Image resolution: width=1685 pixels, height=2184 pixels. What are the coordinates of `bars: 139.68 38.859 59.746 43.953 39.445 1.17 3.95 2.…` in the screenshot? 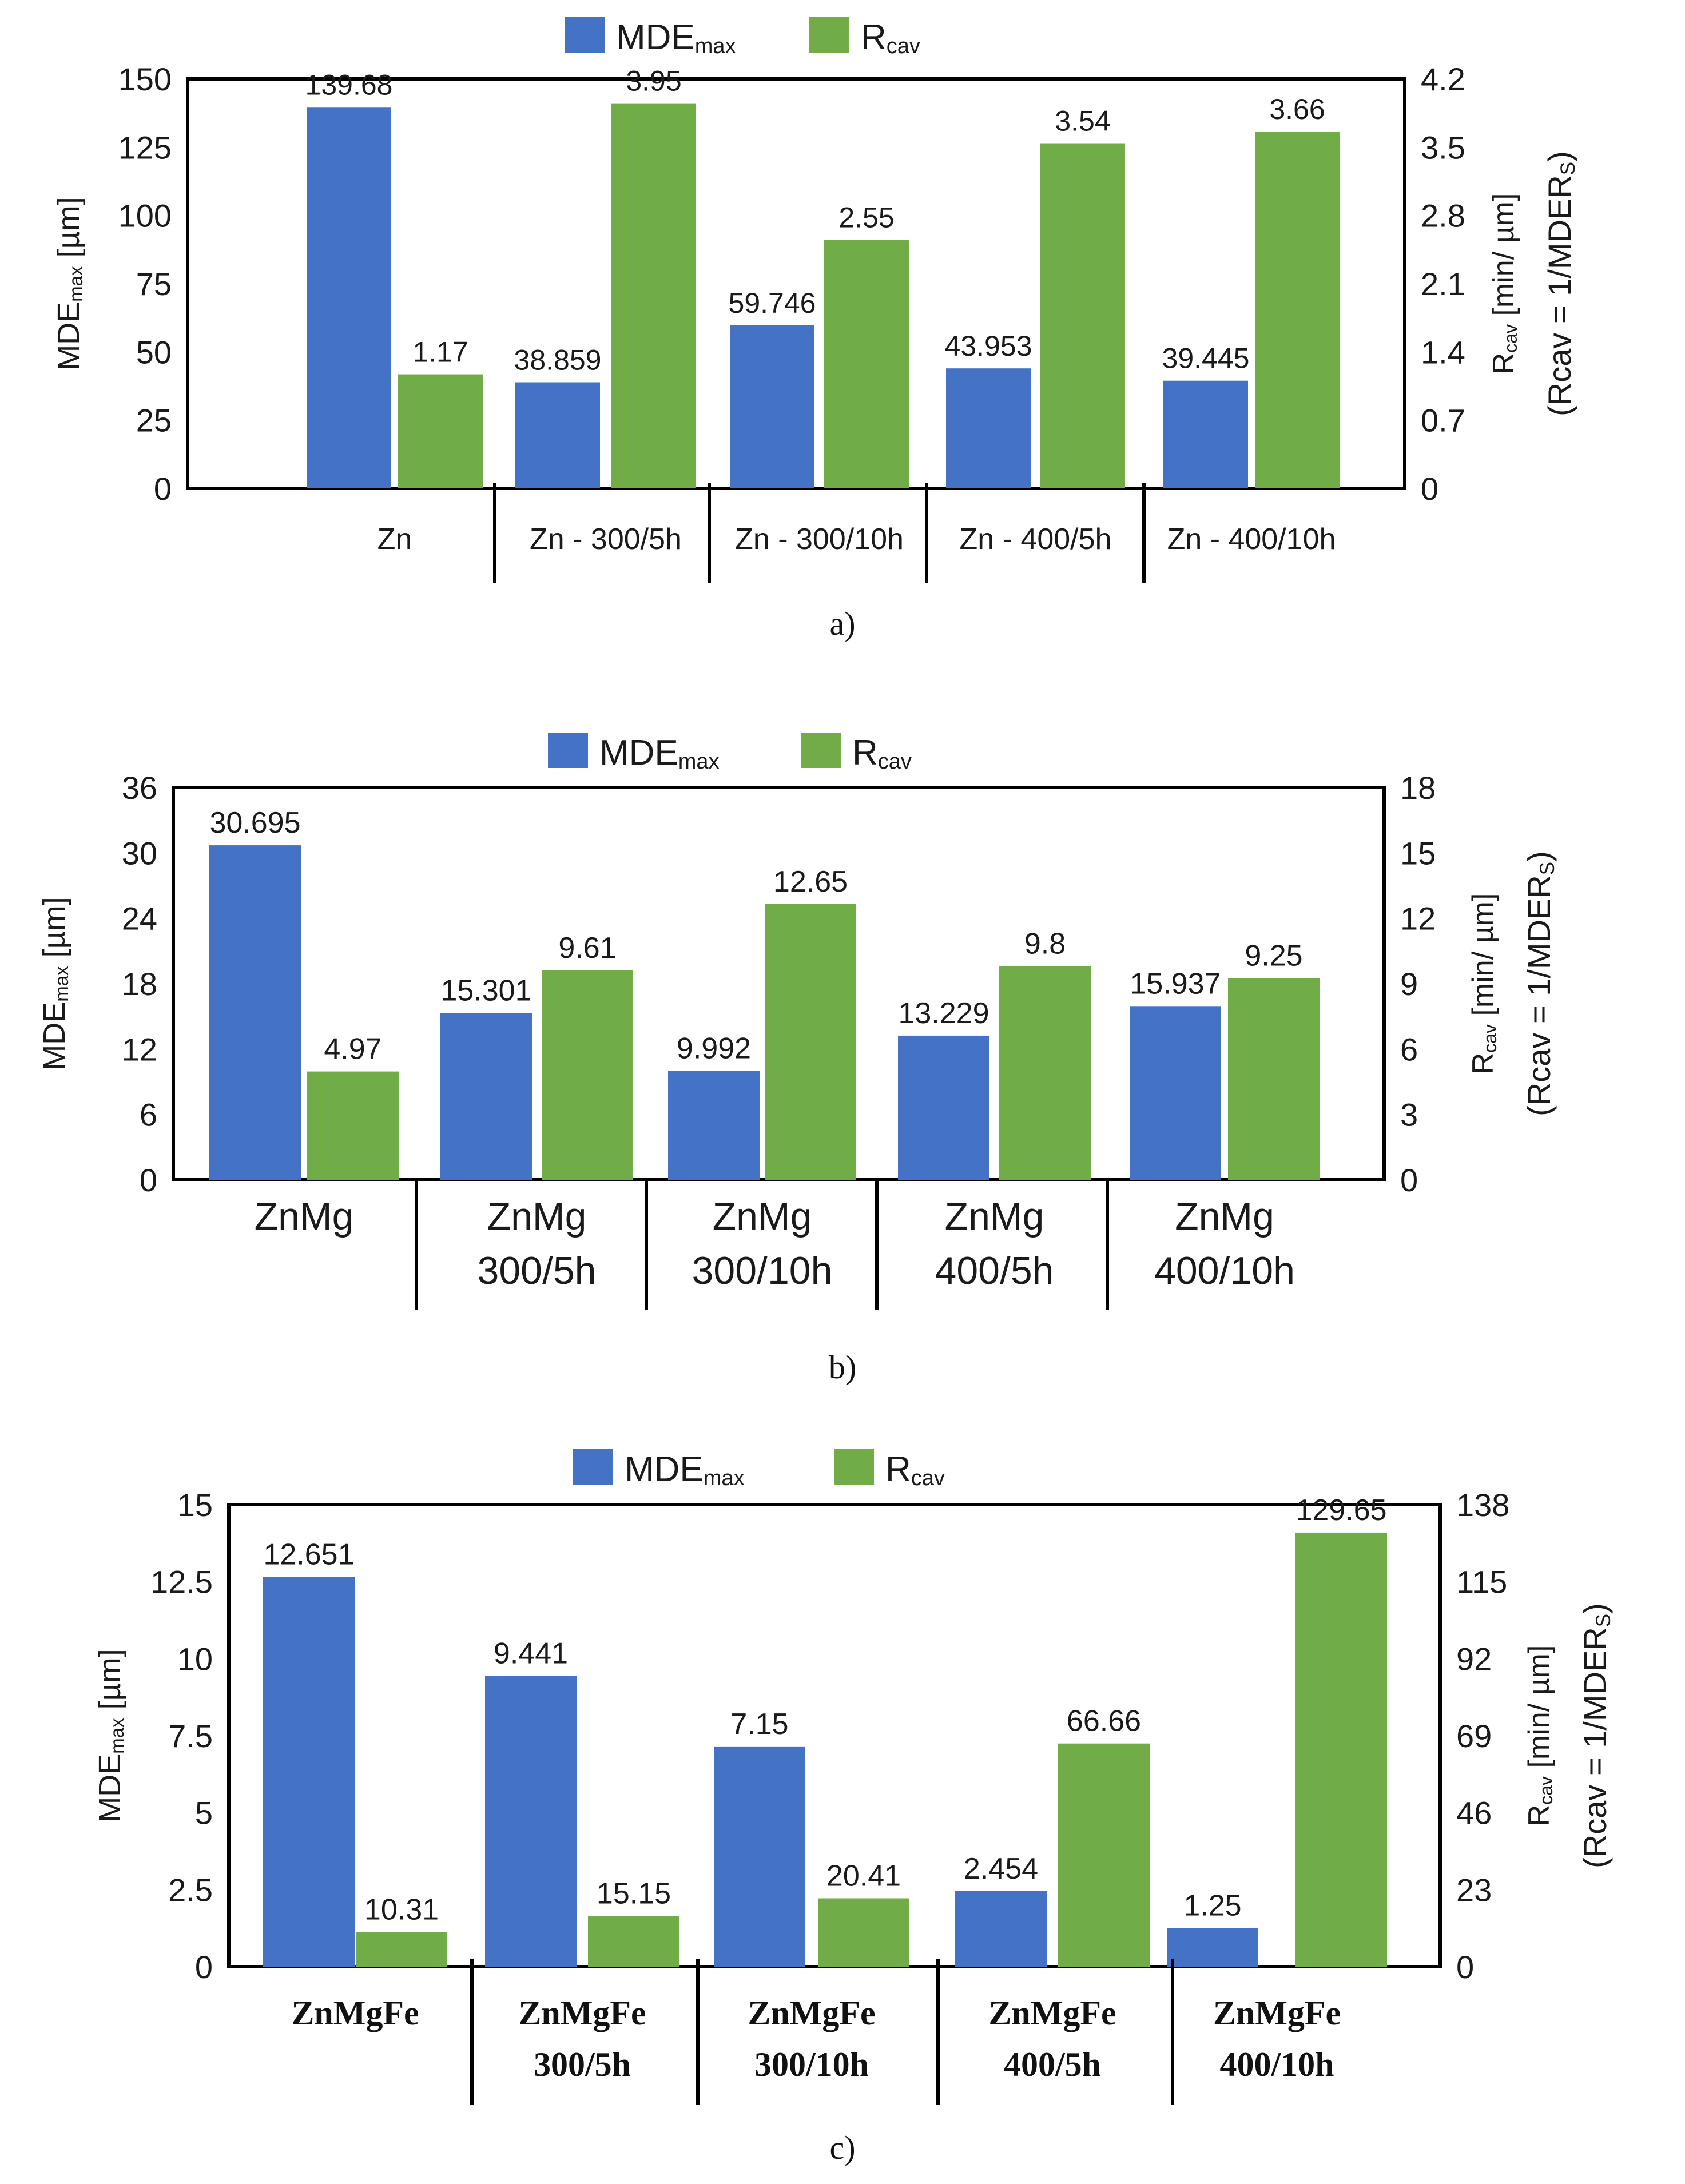 It's located at (822, 277).